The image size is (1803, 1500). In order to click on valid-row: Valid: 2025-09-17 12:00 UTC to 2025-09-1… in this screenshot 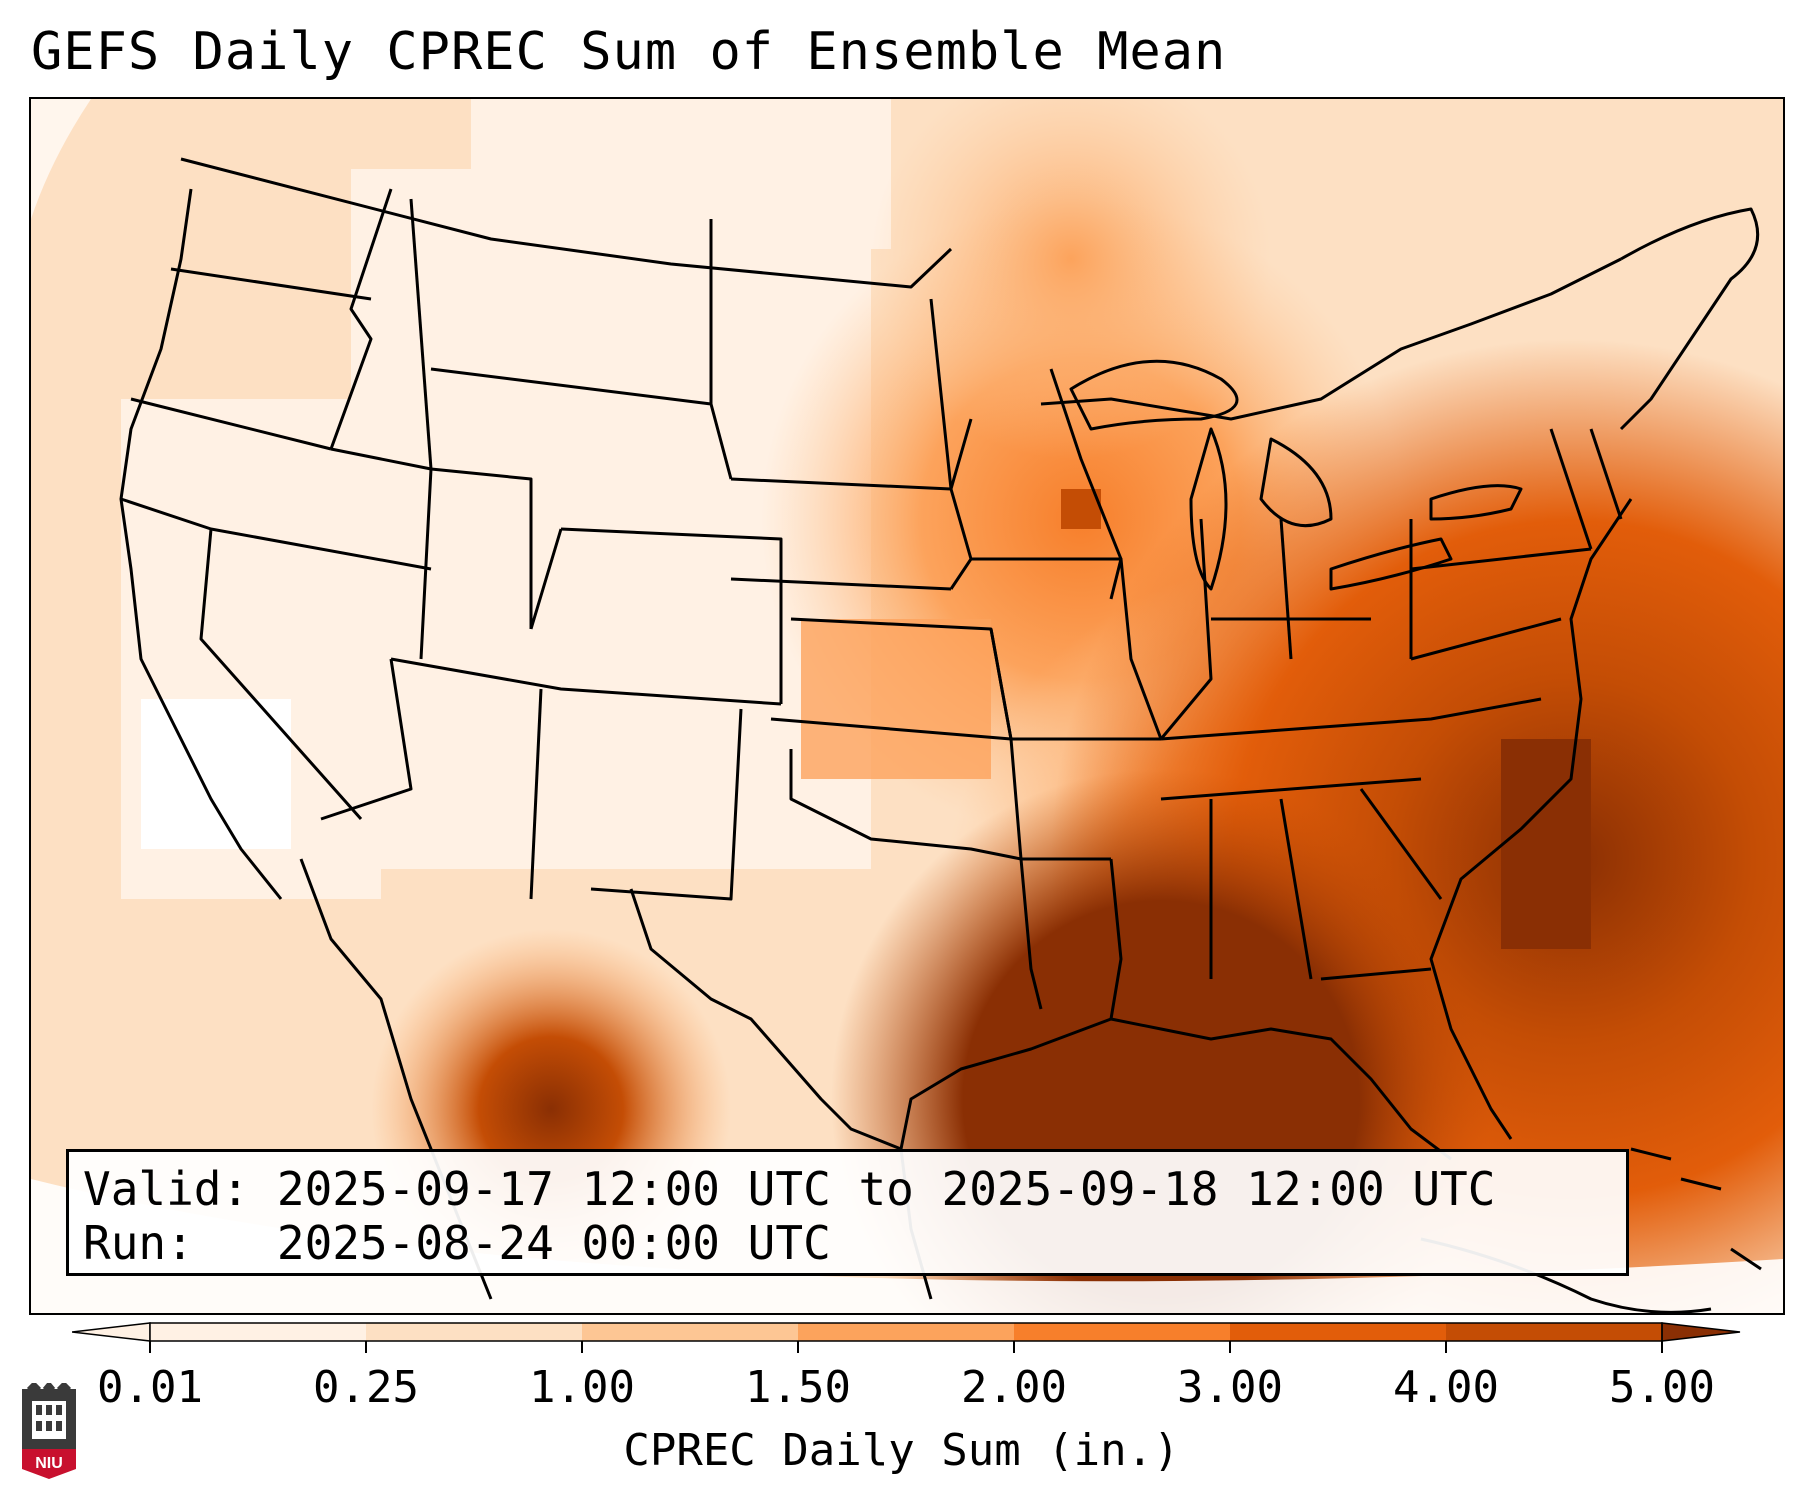, I will do `click(847, 1189)`.